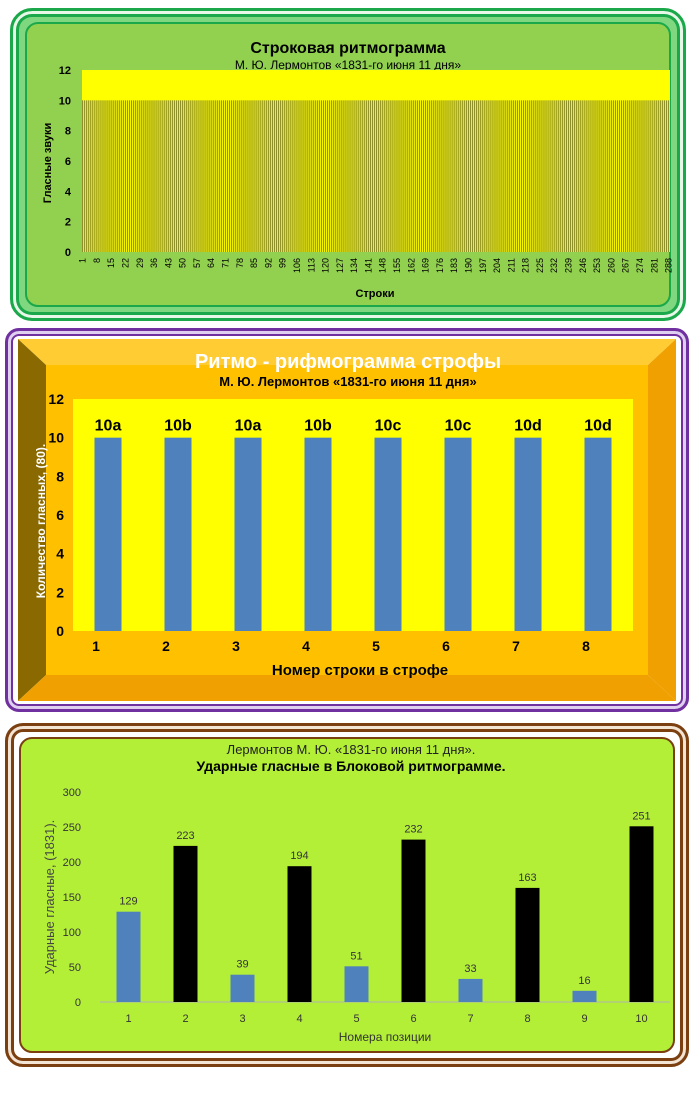 Image resolution: width=691 pixels, height=1095 pixels. Describe the element at coordinates (326, 265) in the screenshot. I see `chart-1-x-tick-label: 120` at that location.